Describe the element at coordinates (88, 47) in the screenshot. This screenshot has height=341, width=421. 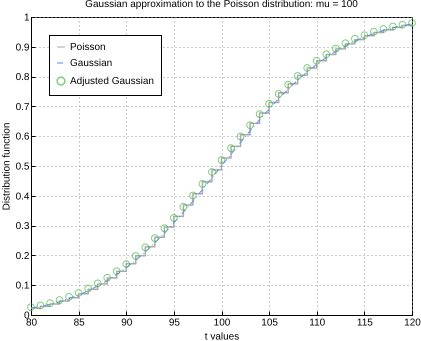
I see `legend-label: Poisson` at that location.